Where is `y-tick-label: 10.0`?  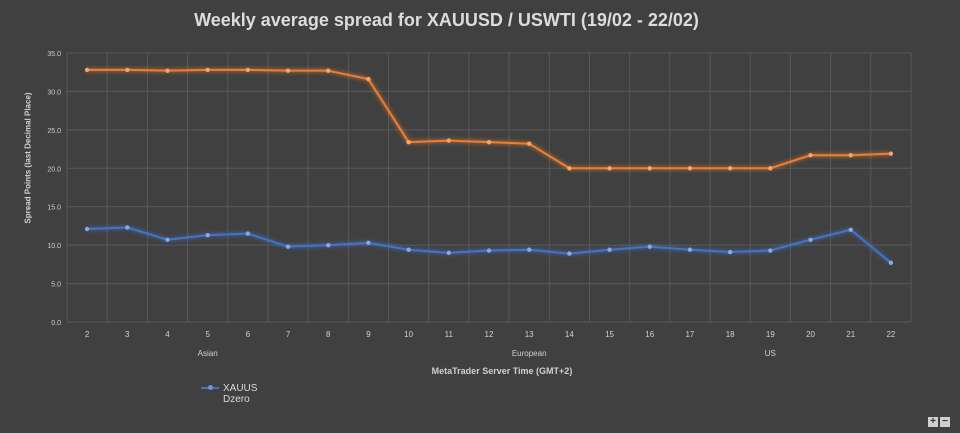
y-tick-label: 10.0 is located at coordinates (54, 246).